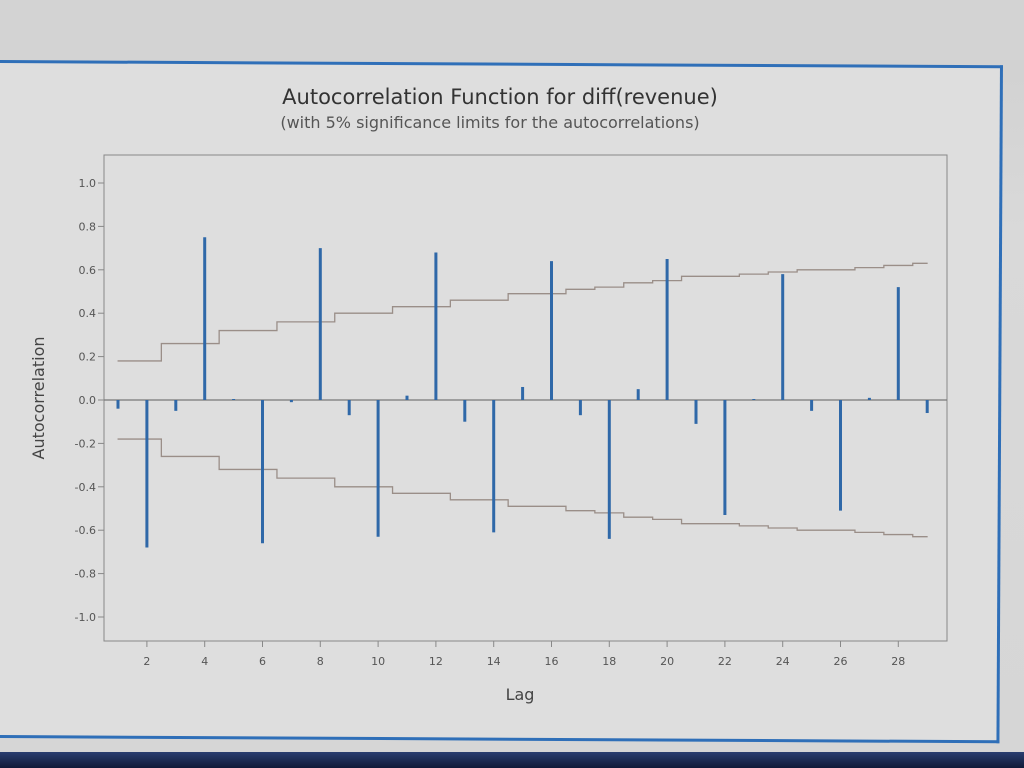 This screenshot has width=1024, height=768. I want to click on y-axis: 1.0 0.8 0.6 0.4 0.2 0.0 -0.2 -0.4 -0.6 -0.8 -1.0, so click(89, 400).